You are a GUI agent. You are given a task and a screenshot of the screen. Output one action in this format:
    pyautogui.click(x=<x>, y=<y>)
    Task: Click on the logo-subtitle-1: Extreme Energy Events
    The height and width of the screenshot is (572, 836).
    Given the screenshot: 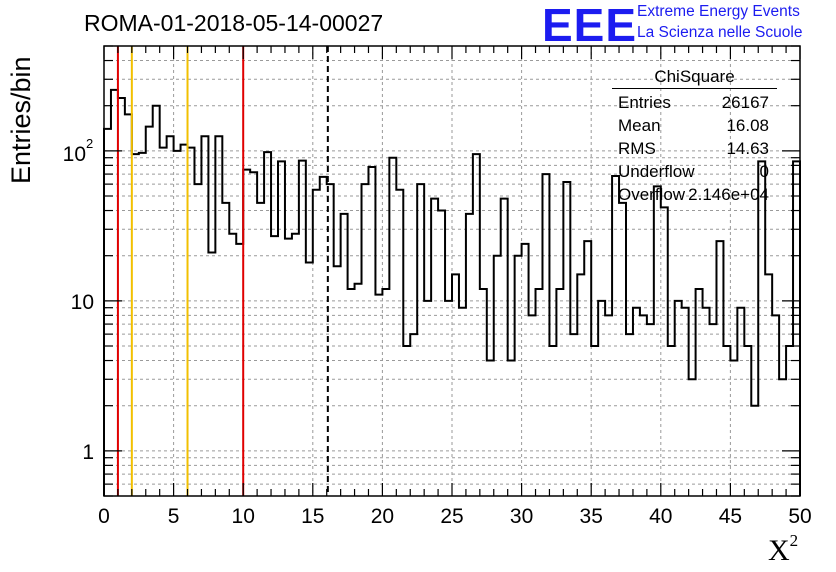 What is the action you would take?
    pyautogui.click(x=718, y=11)
    